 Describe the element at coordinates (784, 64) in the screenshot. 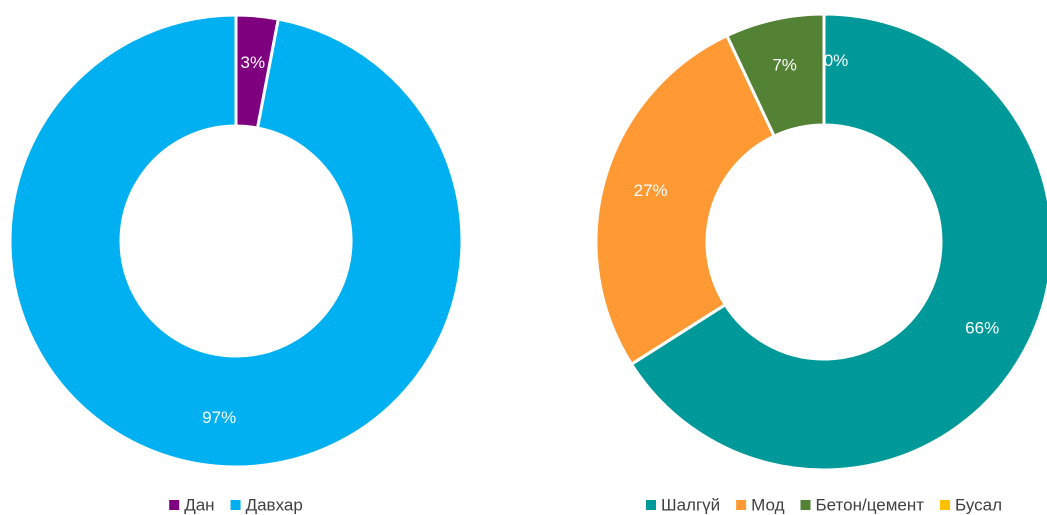

I see `data-label: 7%` at that location.